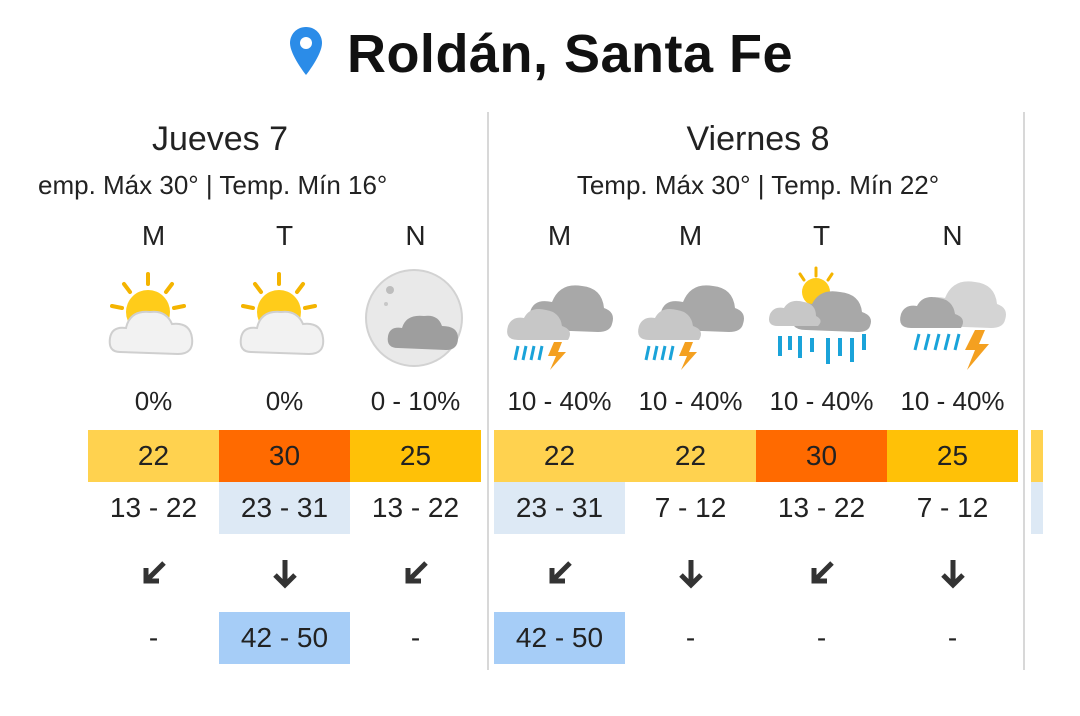 The height and width of the screenshot is (716, 1080). What do you see at coordinates (1037, 508) in the screenshot?
I see `next-day-range-sliver` at bounding box center [1037, 508].